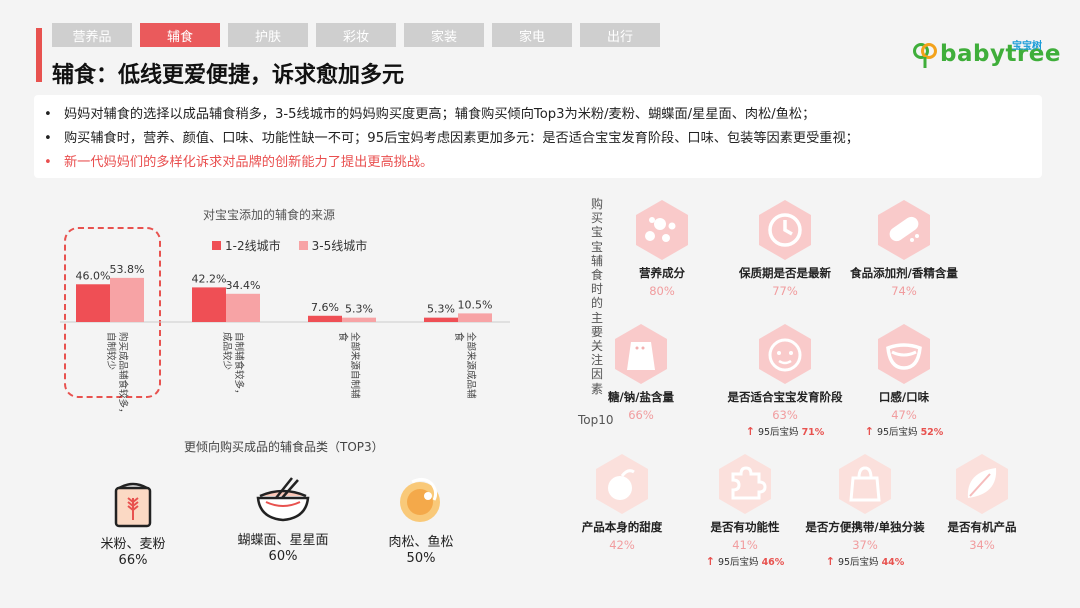 The image size is (1080, 608). I want to click on factor-pct: 34%, so click(982, 545).